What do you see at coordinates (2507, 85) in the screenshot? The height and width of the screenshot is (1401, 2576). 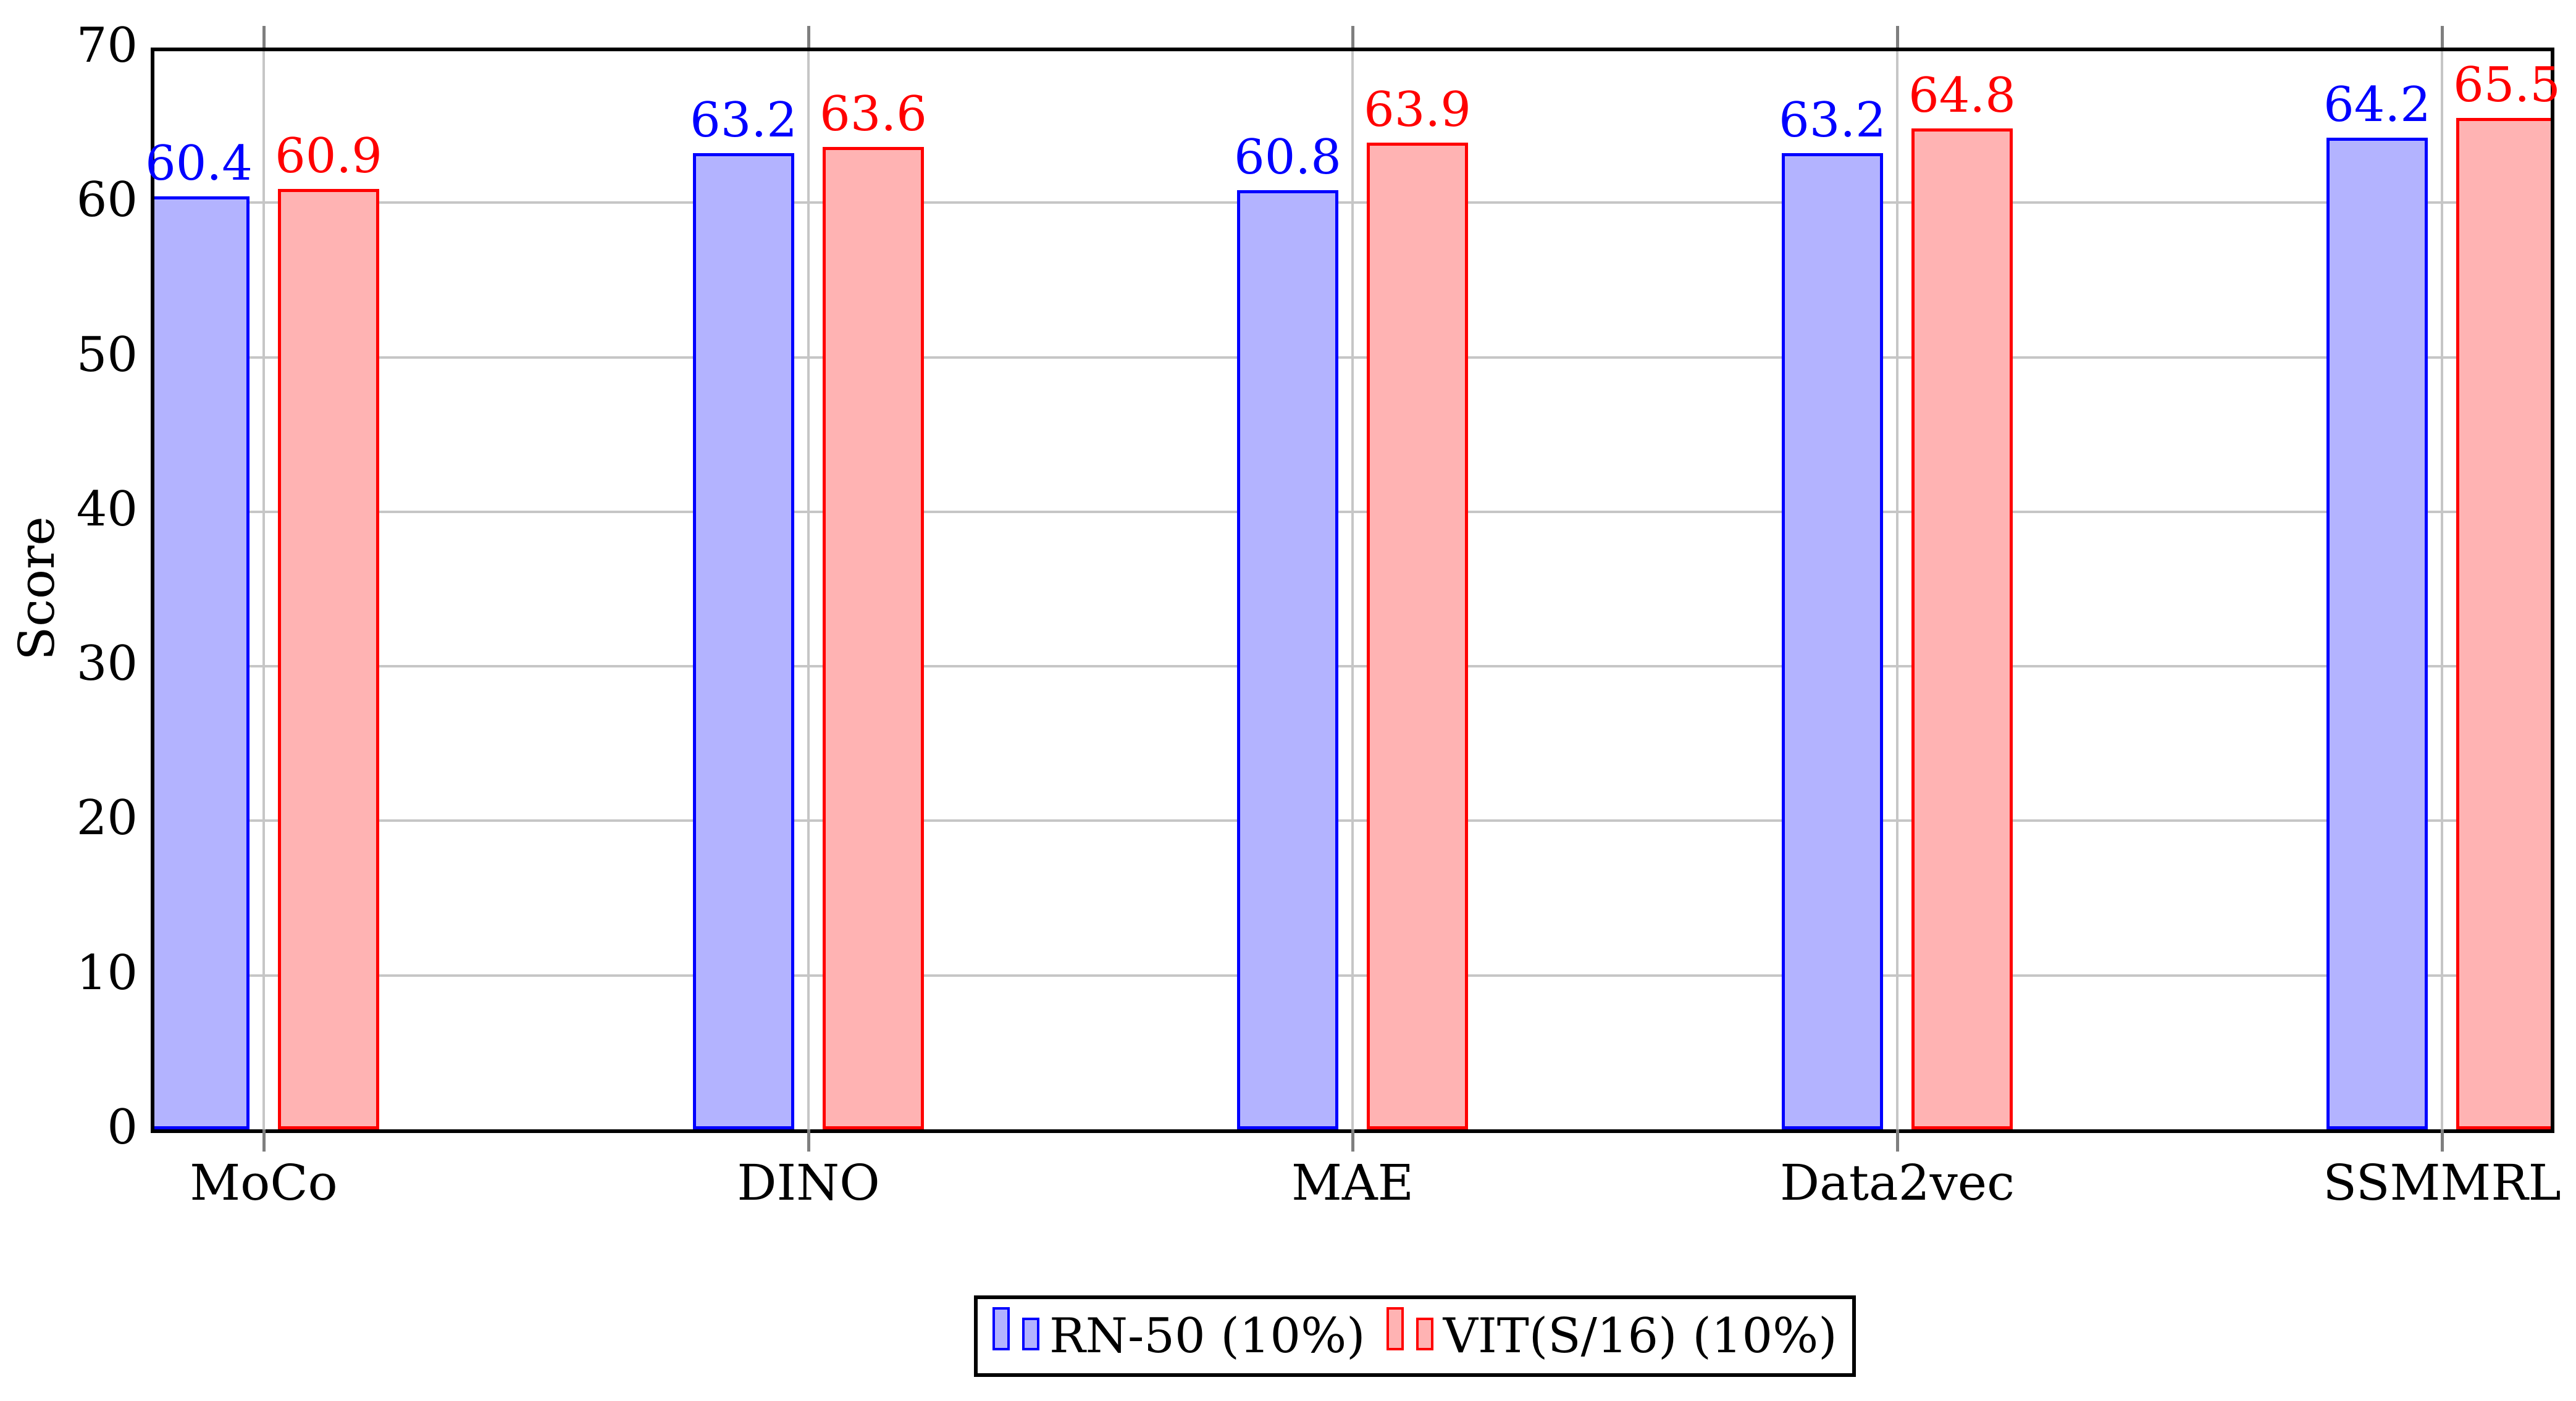 I see `bar-value-label: 65.5` at bounding box center [2507, 85].